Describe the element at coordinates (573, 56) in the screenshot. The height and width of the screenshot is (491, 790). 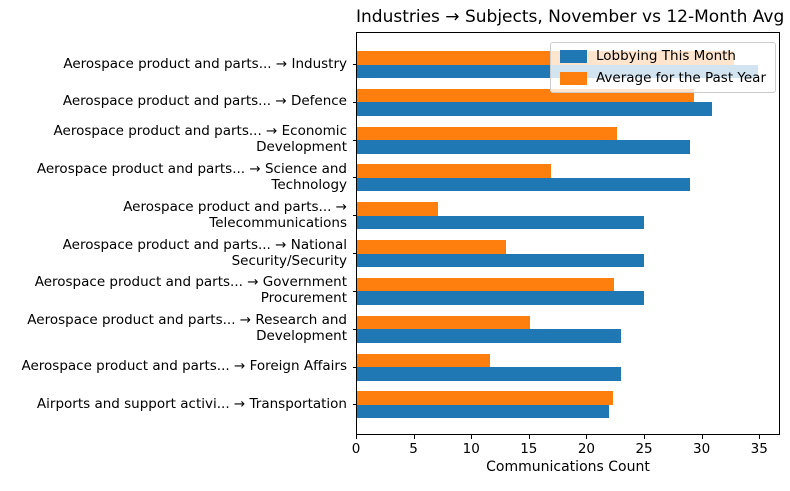
I see `legend-swatch-blue` at that location.